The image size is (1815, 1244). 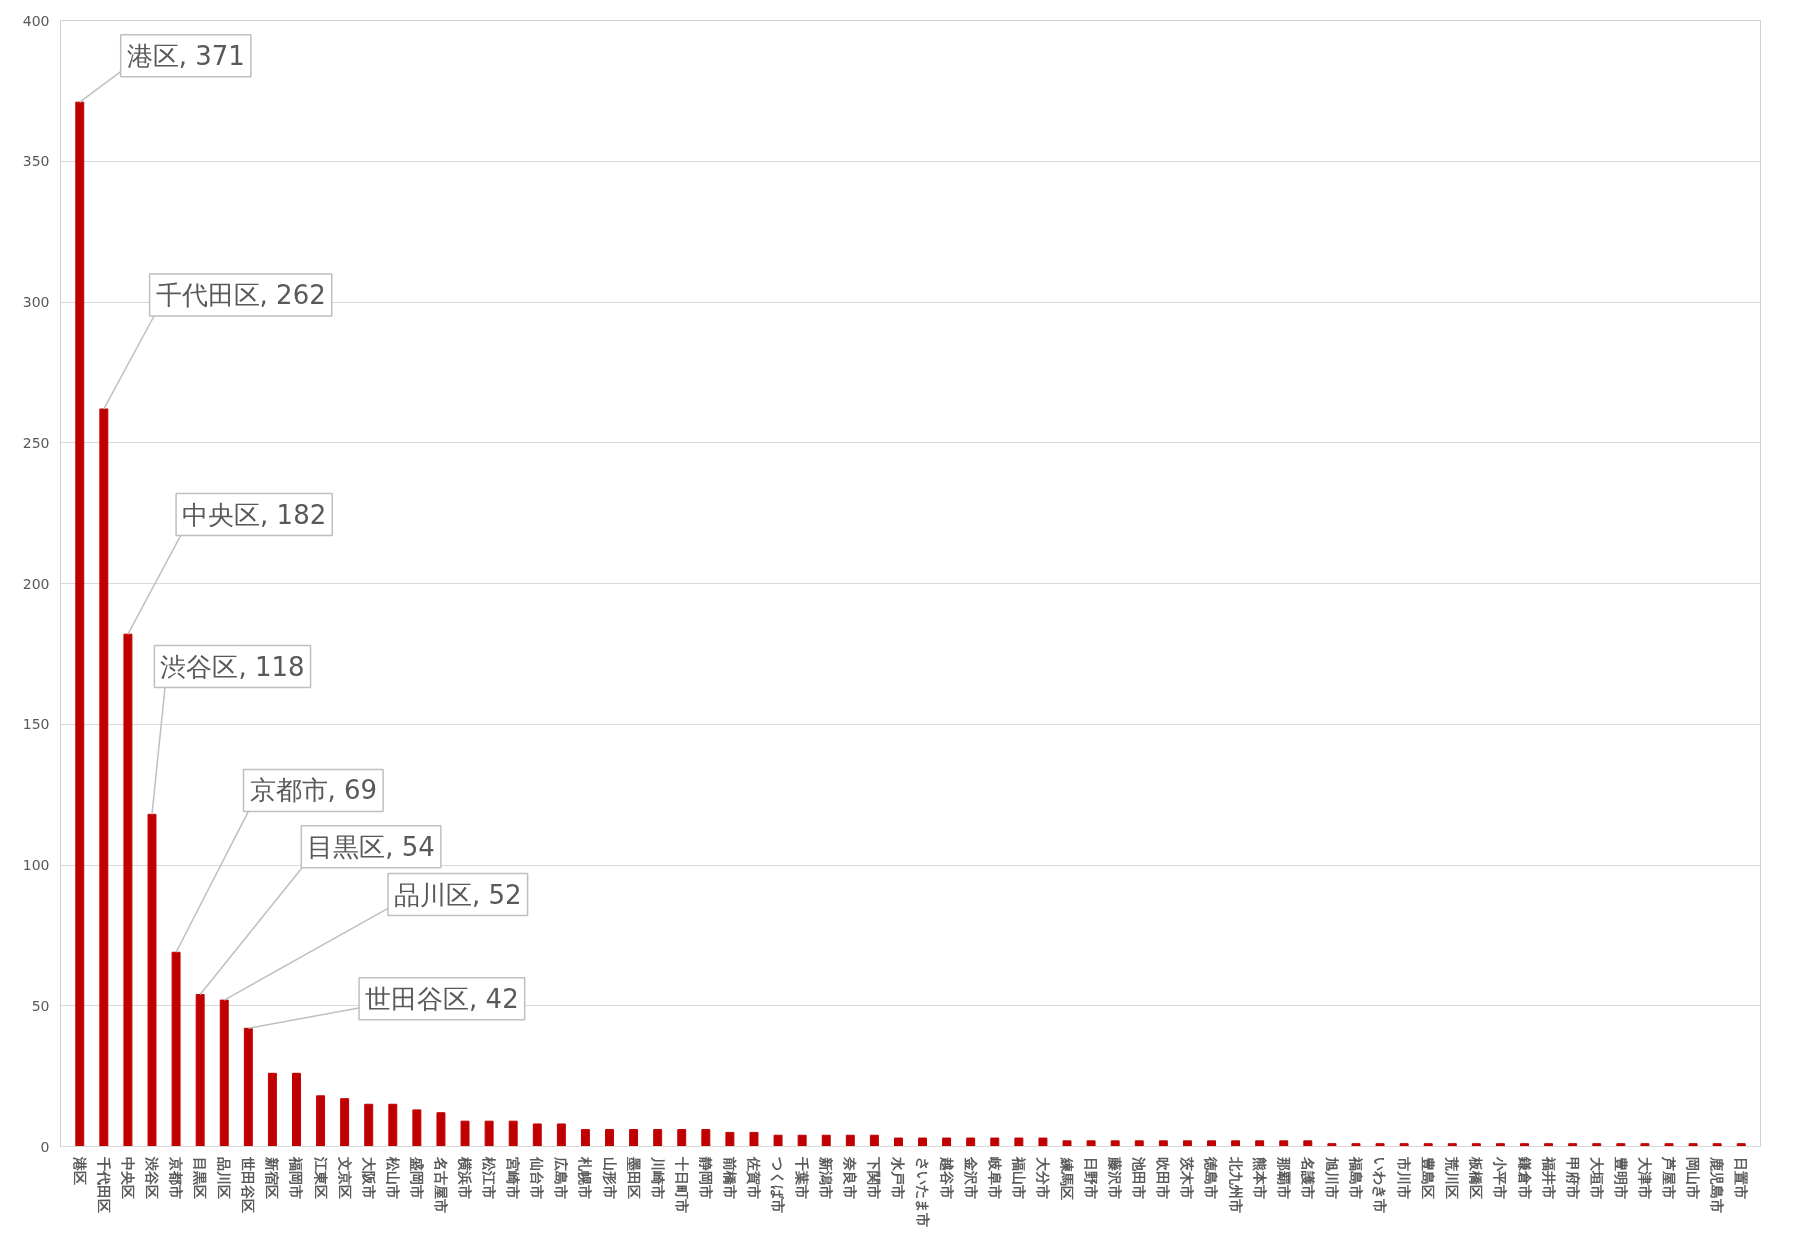 I want to click on x-tick-label: 甲府市, so click(x=1572, y=1178).